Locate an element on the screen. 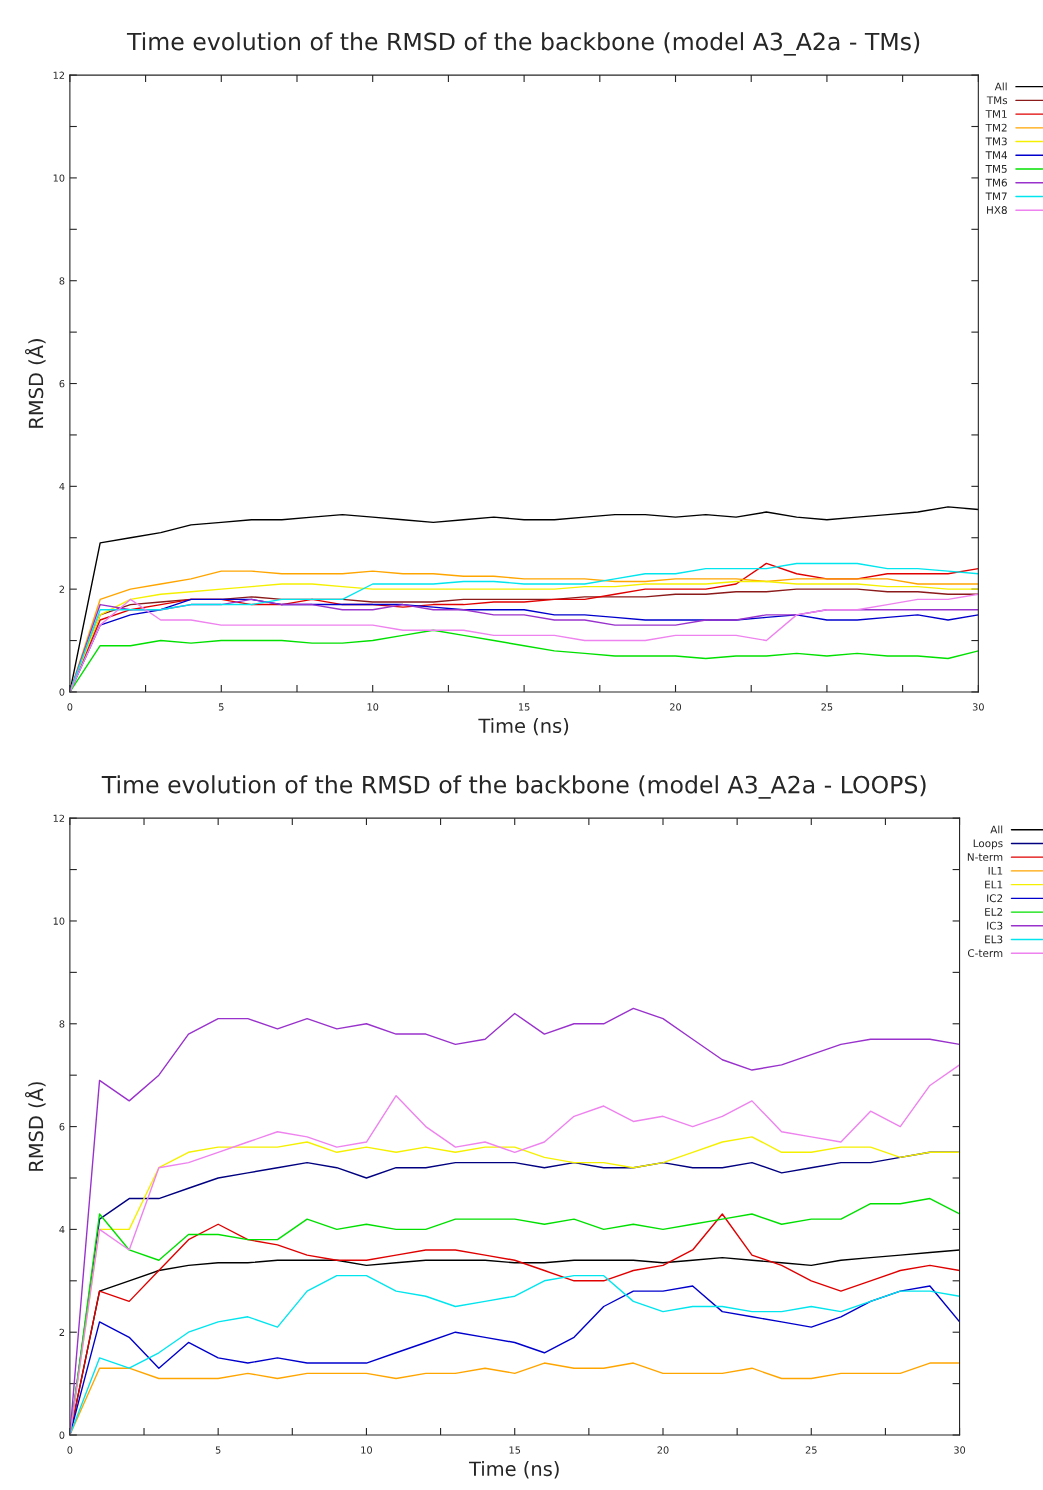 This screenshot has height=1490, width=1043. legend-label: EL2 is located at coordinates (994, 912).